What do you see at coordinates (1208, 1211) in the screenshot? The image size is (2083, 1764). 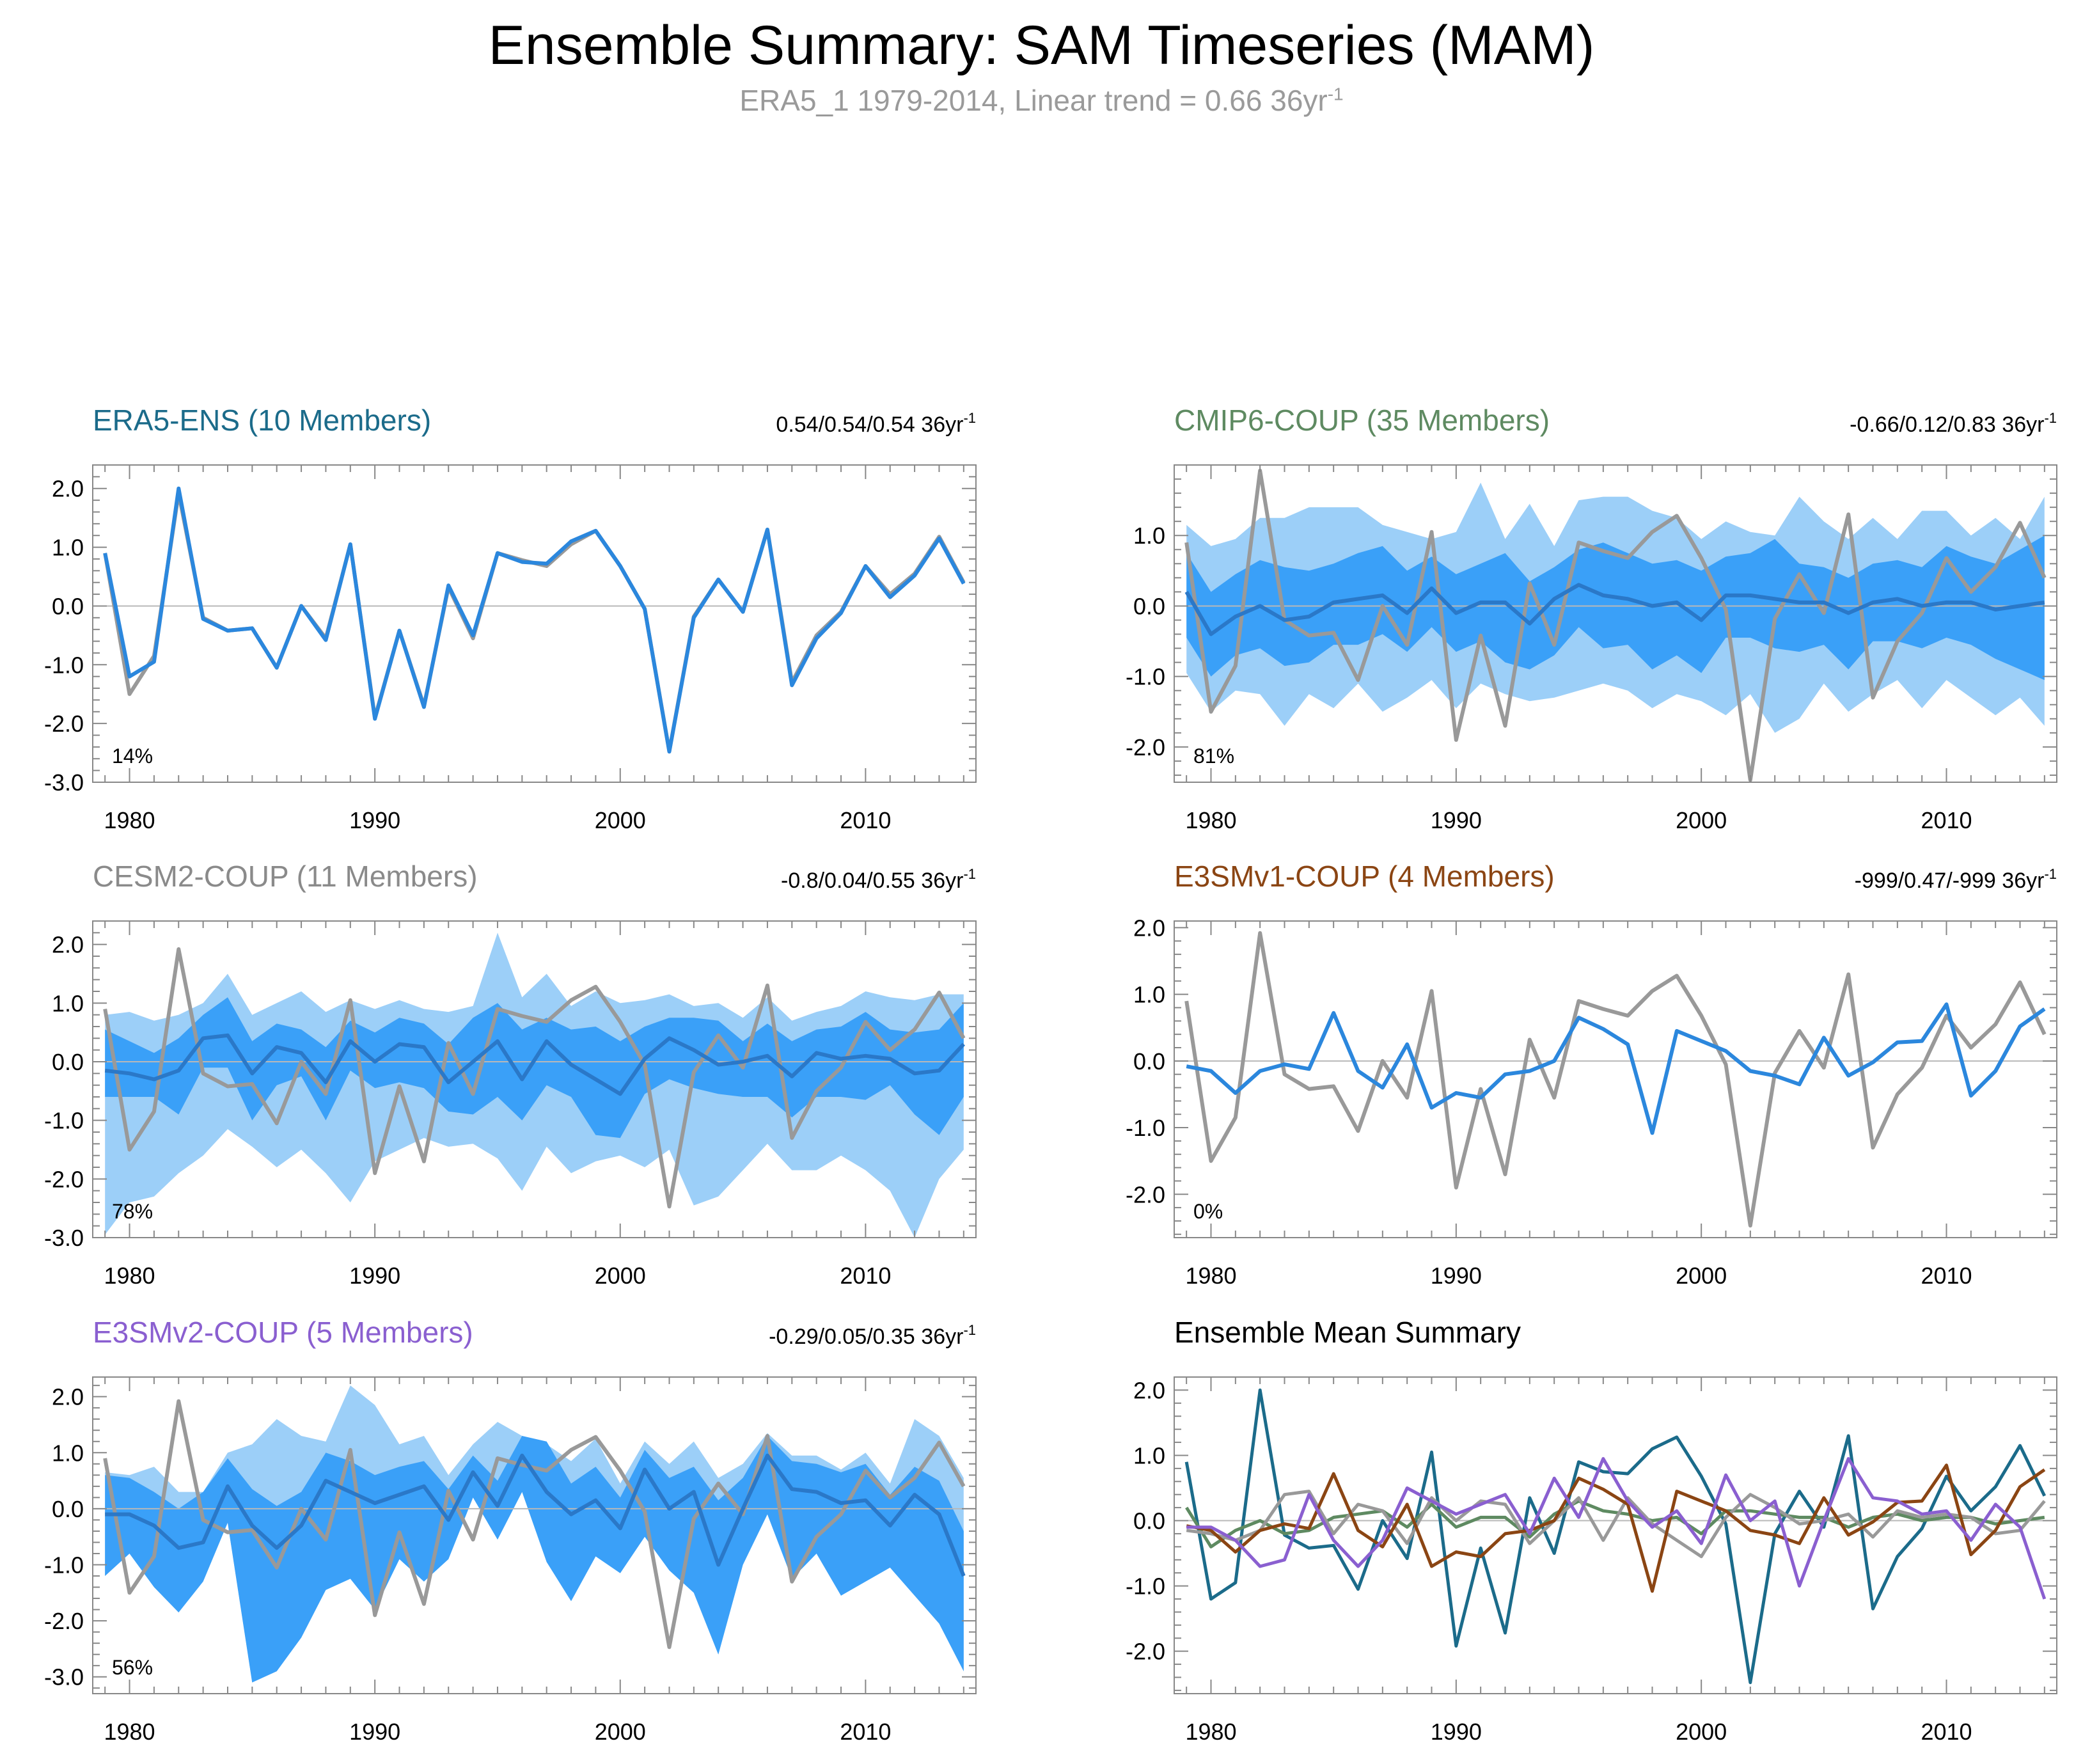 I see `percent-label: 0%` at bounding box center [1208, 1211].